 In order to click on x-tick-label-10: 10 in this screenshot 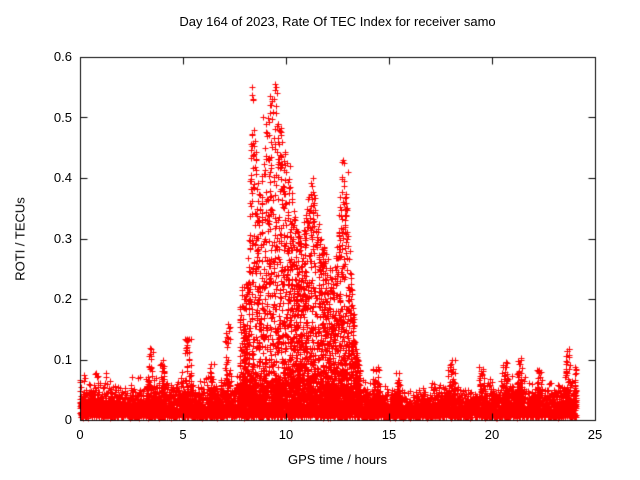, I will do `click(286, 434)`.